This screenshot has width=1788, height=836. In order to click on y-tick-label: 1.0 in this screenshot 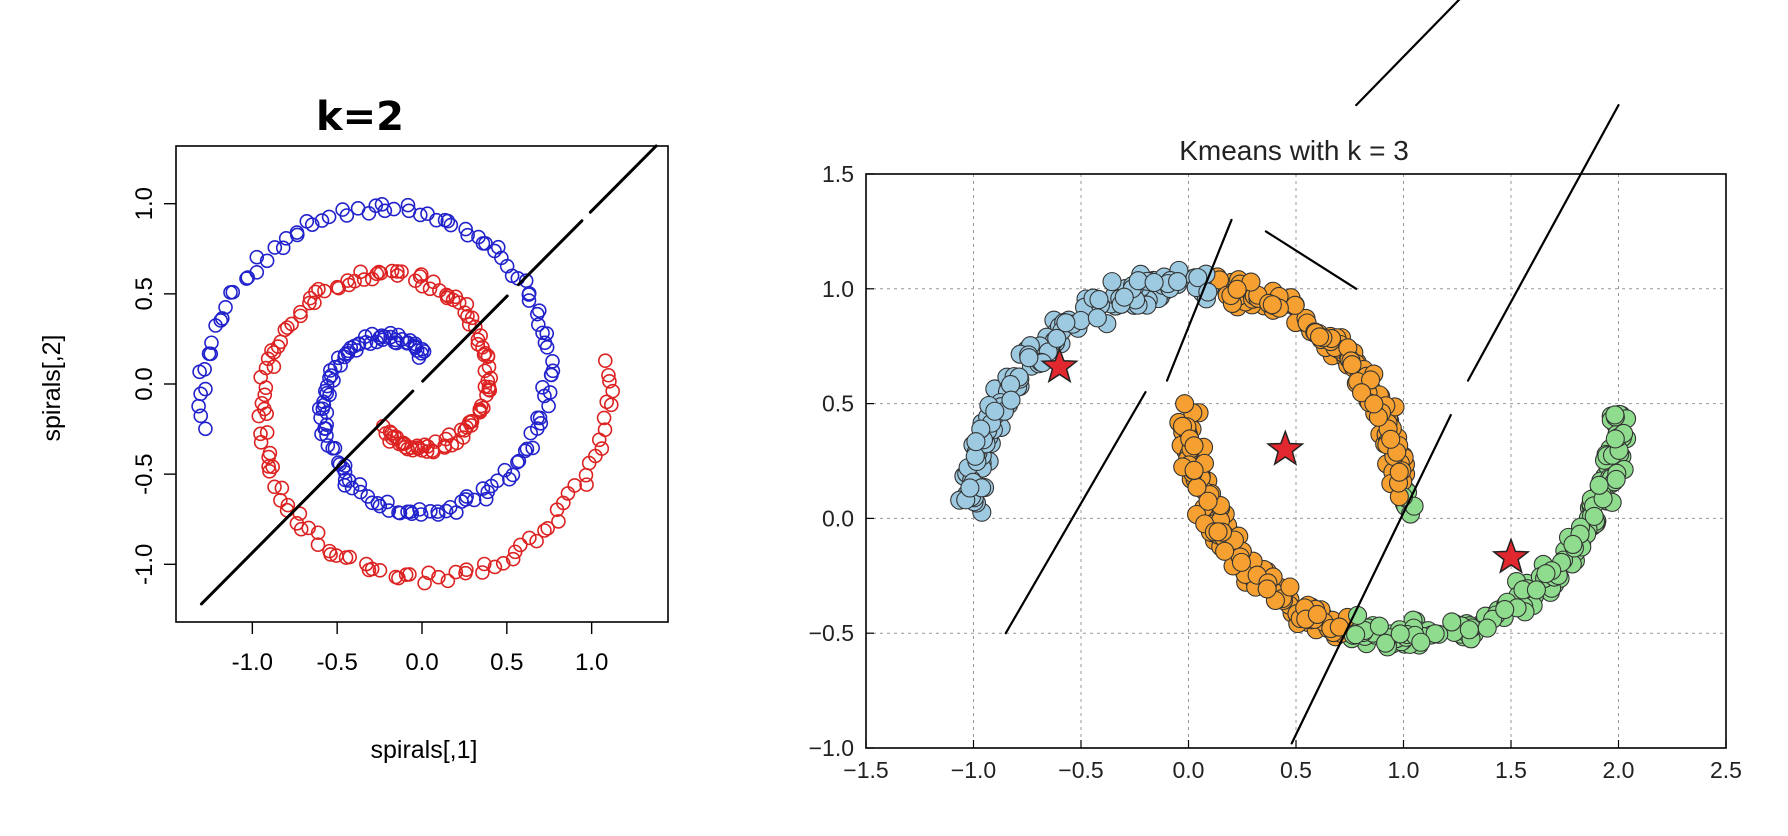, I will do `click(144, 203)`.